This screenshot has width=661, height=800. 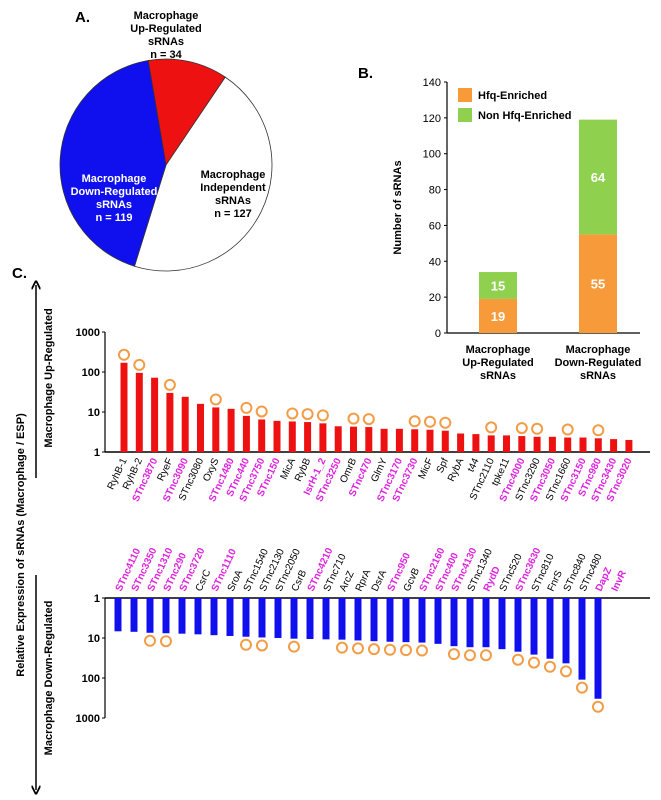 I want to click on panel-label-b: B., so click(x=365, y=73).